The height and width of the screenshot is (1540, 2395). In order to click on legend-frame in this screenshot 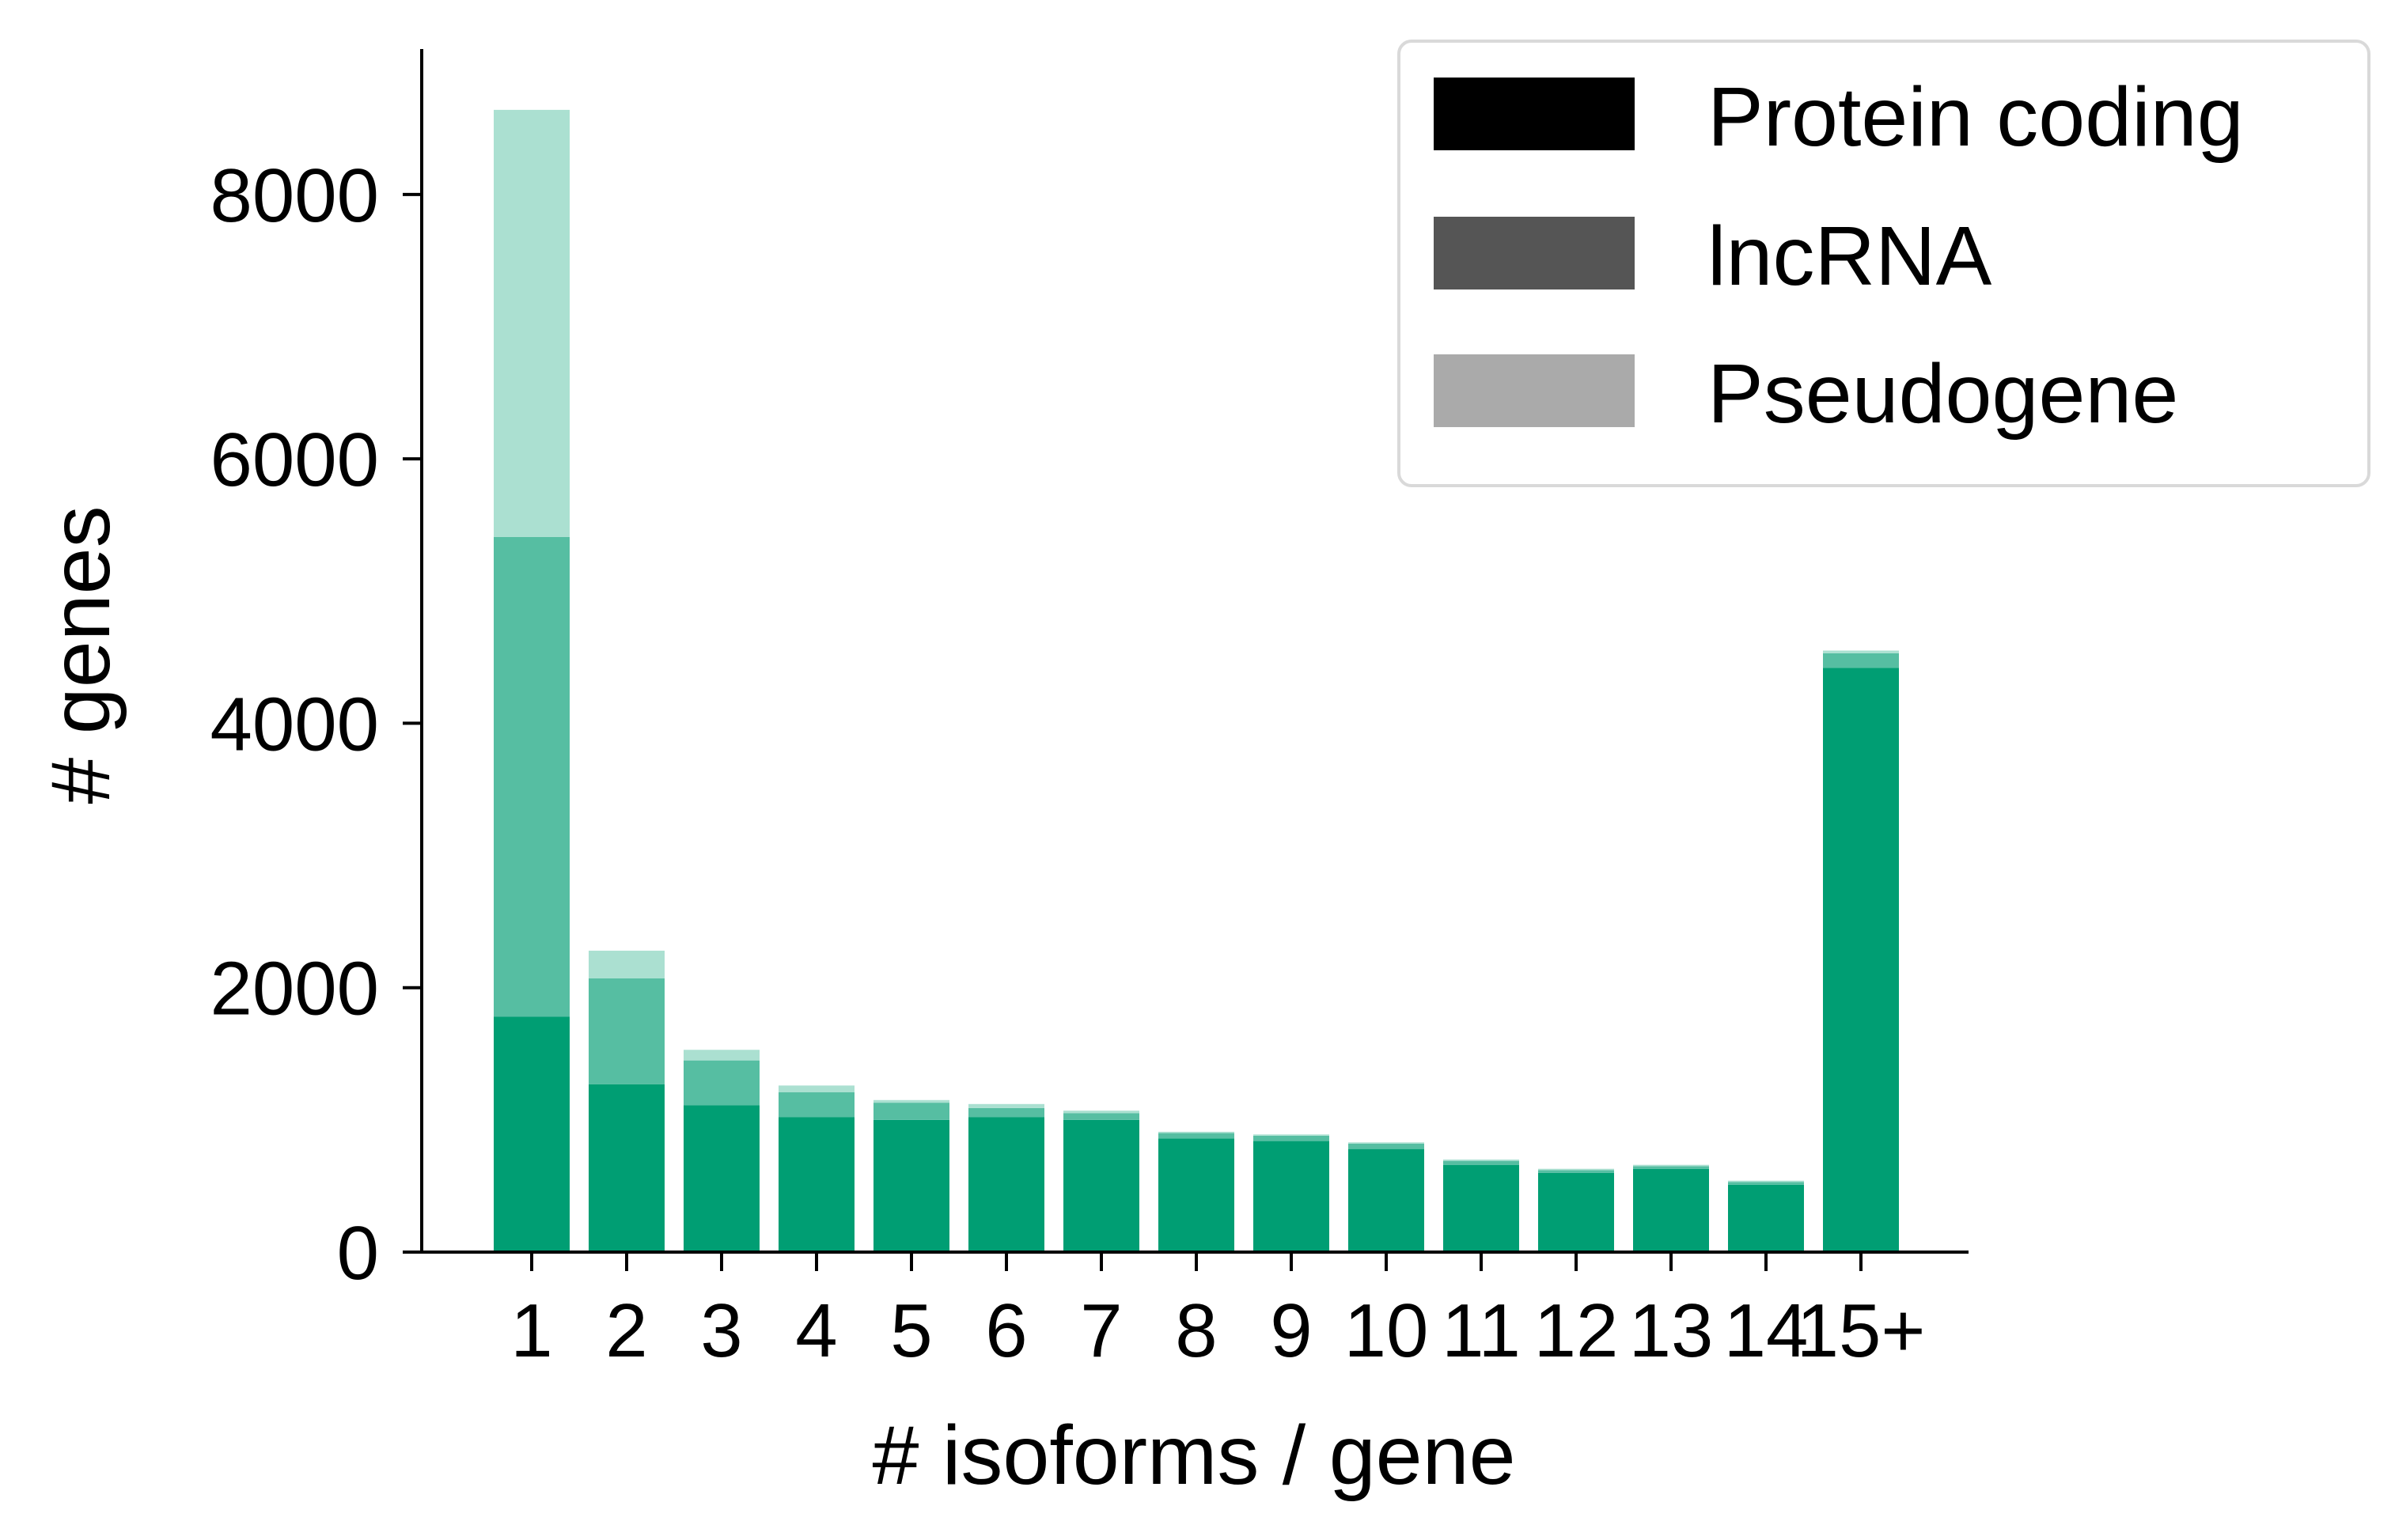, I will do `click(1883, 263)`.